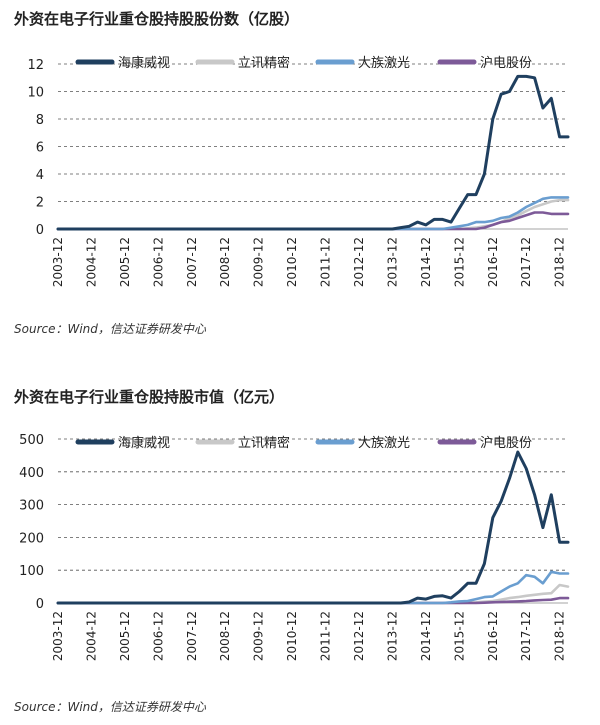  What do you see at coordinates (31, 538) in the screenshot?
I see `y-tick-label: 200` at bounding box center [31, 538].